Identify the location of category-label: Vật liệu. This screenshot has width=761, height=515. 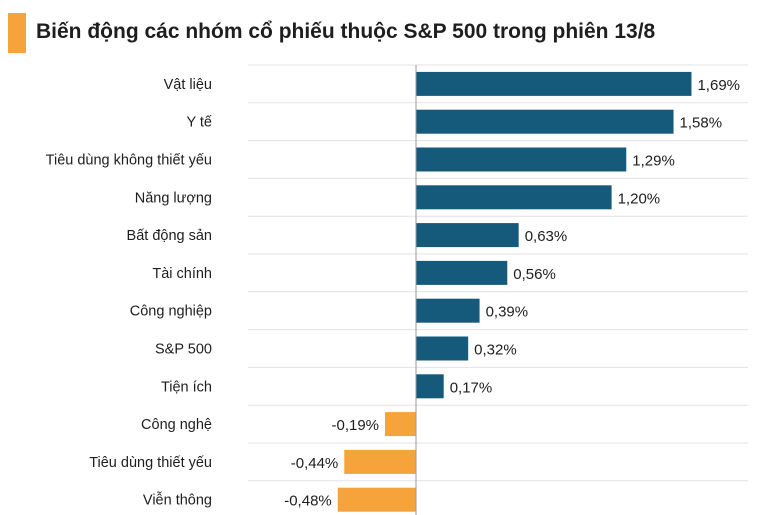
(188, 85).